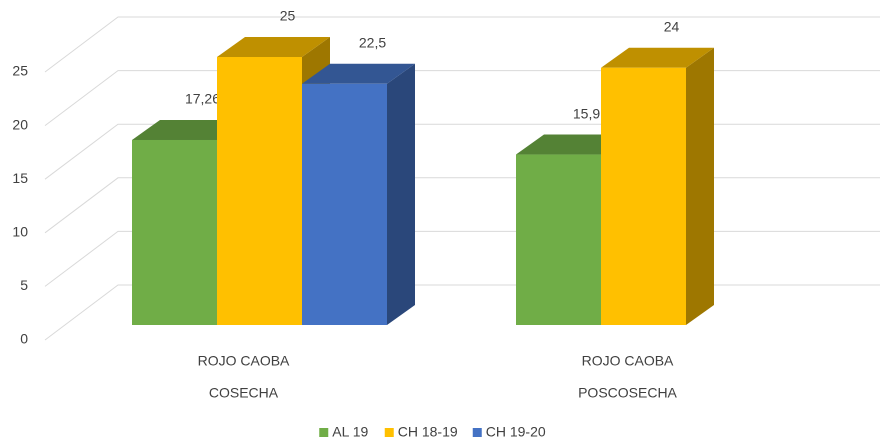 Image resolution: width=880 pixels, height=439 pixels. Describe the element at coordinates (627, 393) in the screenshot. I see `x-tick-label: POSCOSECHA` at that location.